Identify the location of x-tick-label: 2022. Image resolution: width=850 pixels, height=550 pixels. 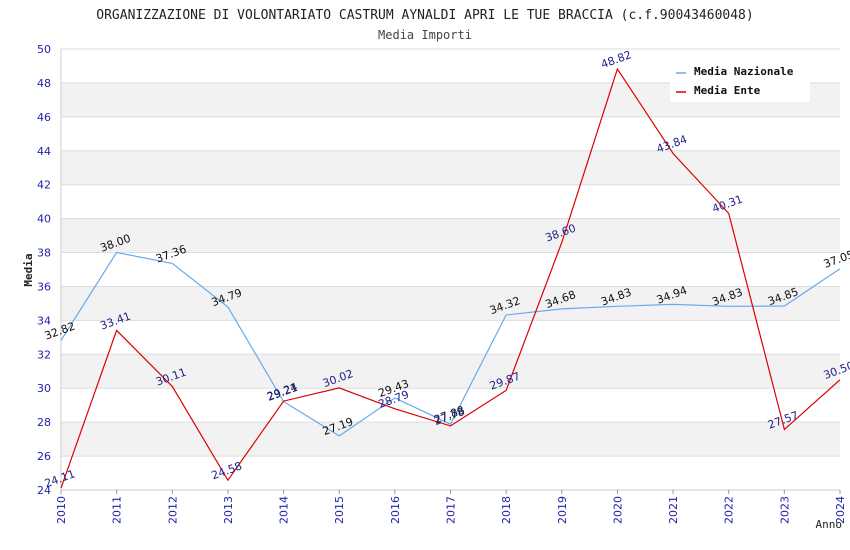
(729, 510).